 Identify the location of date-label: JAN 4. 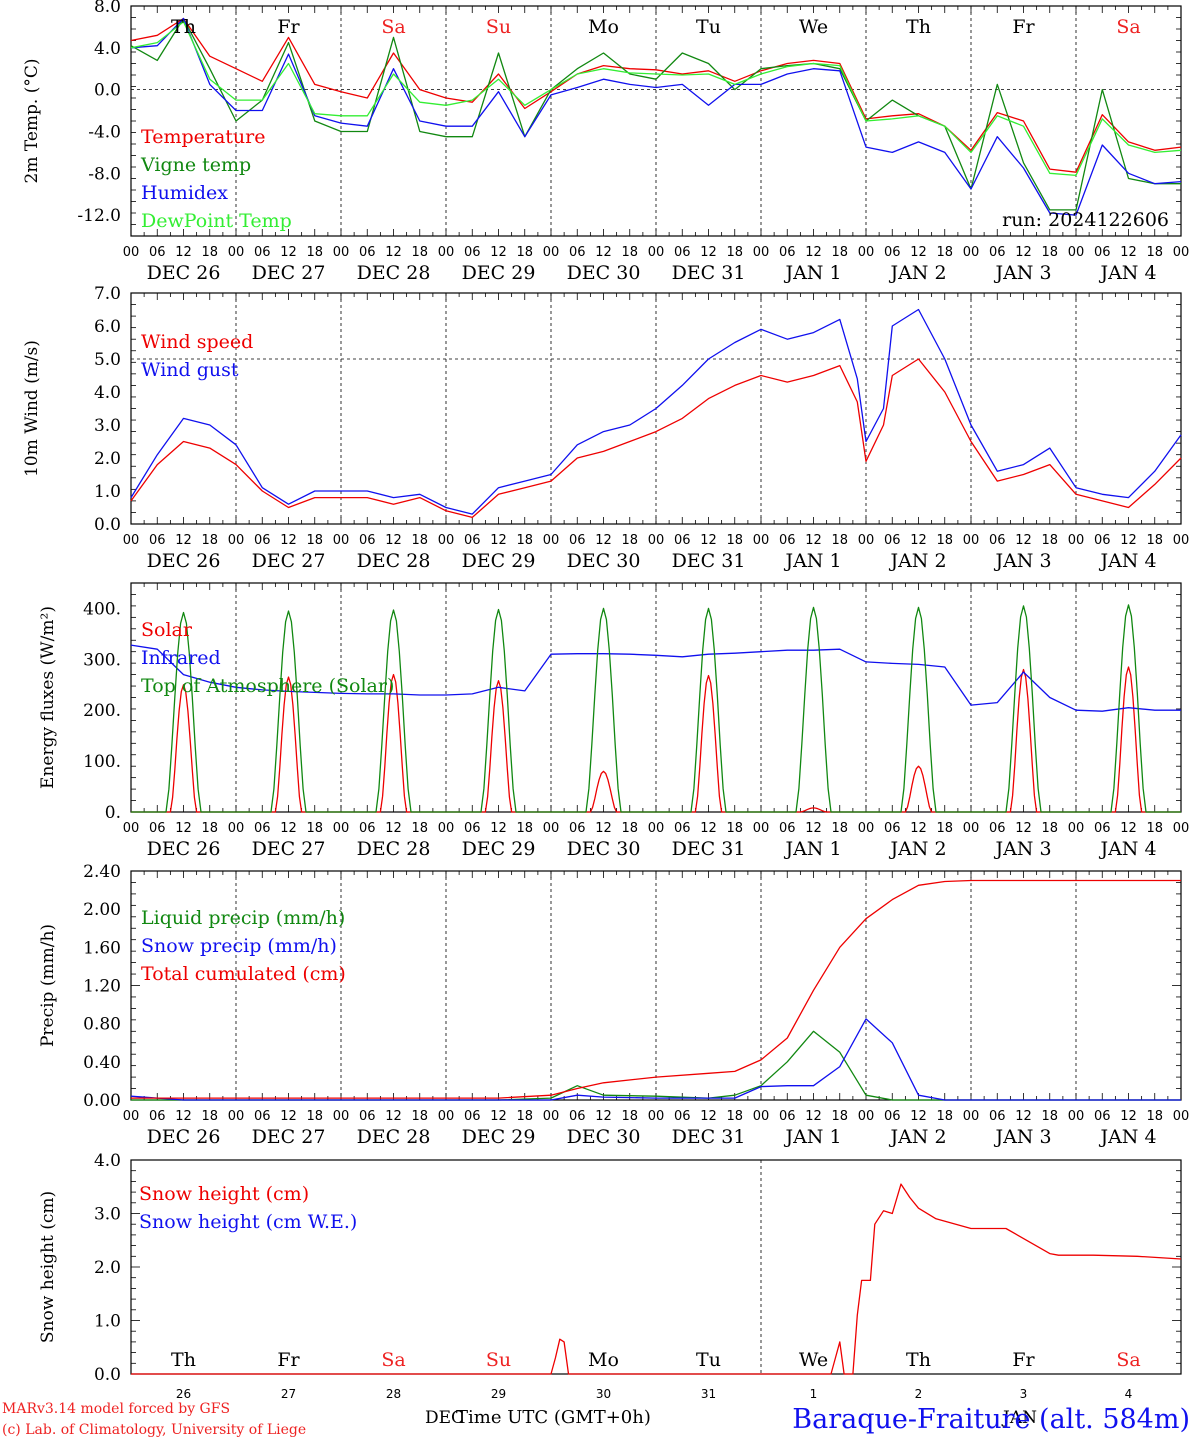
(1127, 1137).